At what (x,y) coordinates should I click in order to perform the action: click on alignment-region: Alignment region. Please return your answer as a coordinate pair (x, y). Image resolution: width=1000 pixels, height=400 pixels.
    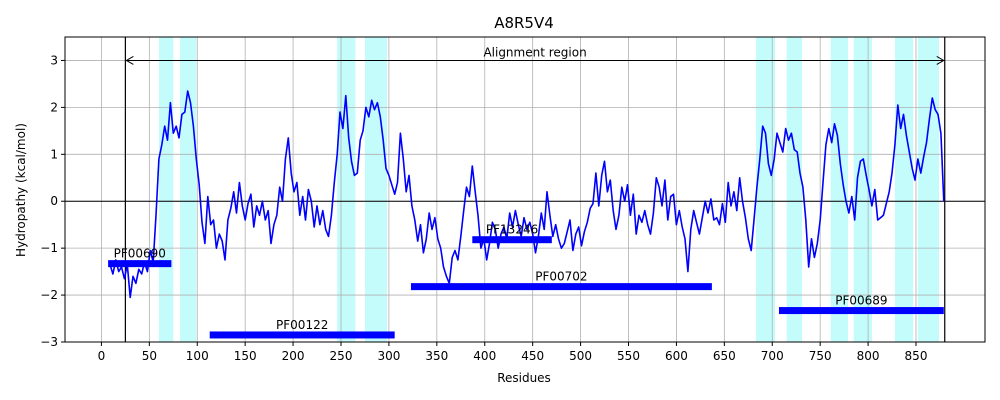
    Looking at the image, I should click on (535, 55).